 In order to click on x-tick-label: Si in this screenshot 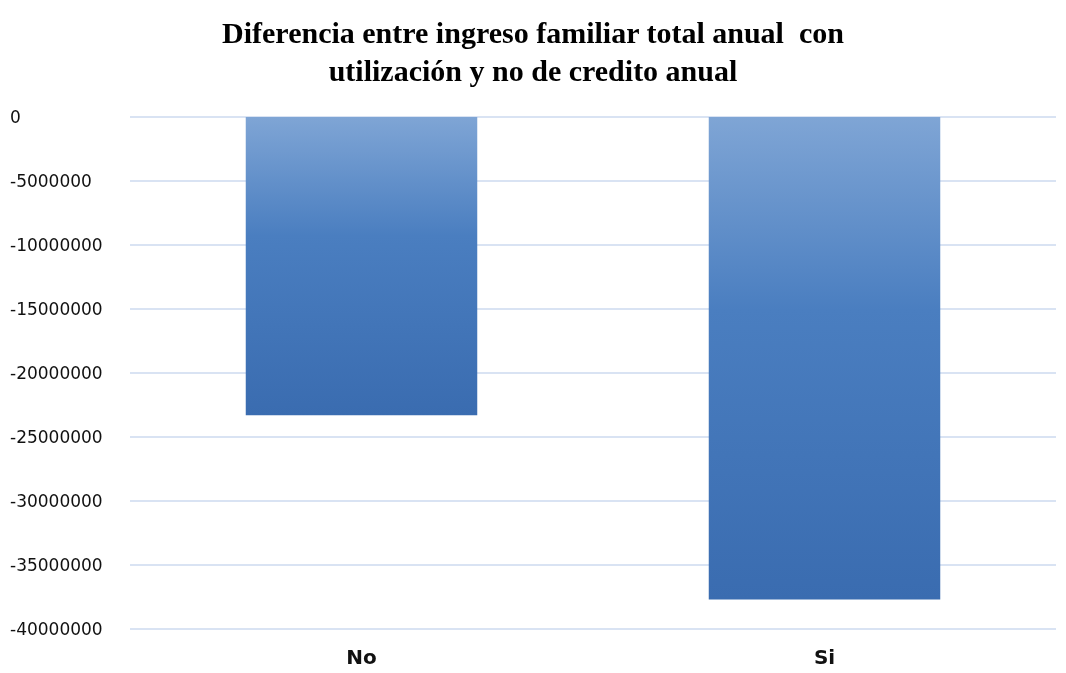, I will do `click(824, 657)`.